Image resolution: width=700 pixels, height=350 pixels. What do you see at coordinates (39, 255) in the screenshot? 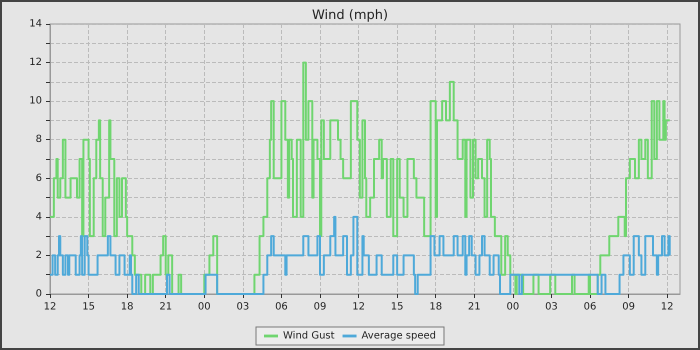
I see `y-tick-label: 2` at bounding box center [39, 255].